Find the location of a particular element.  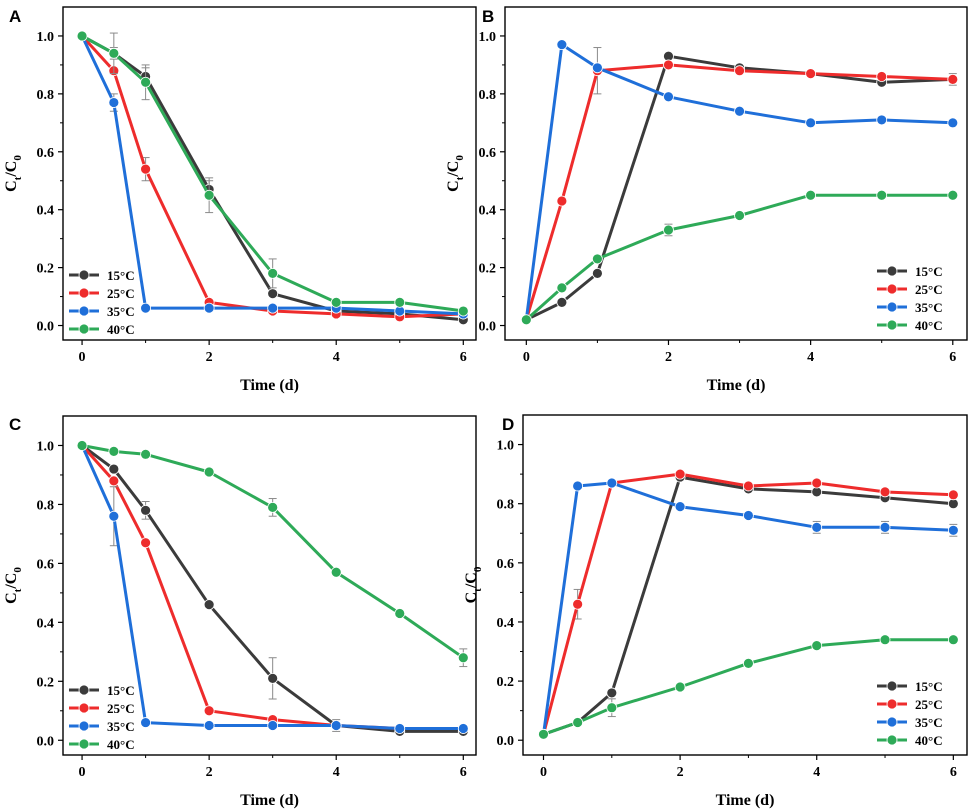

series-35c is located at coordinates (272, 175).